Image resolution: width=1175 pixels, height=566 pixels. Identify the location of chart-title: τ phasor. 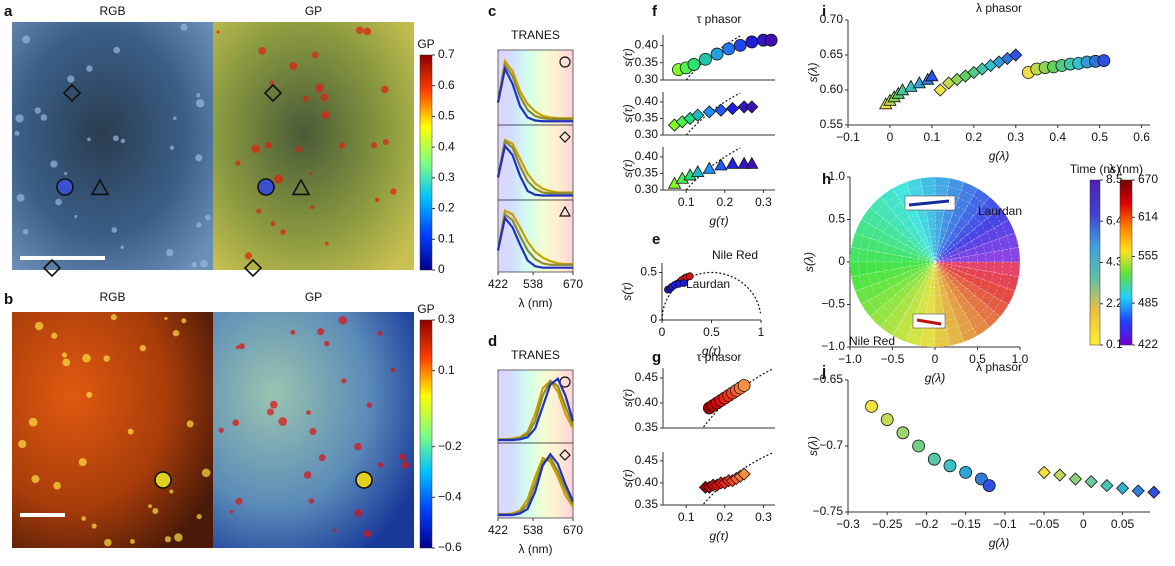
(719, 19).